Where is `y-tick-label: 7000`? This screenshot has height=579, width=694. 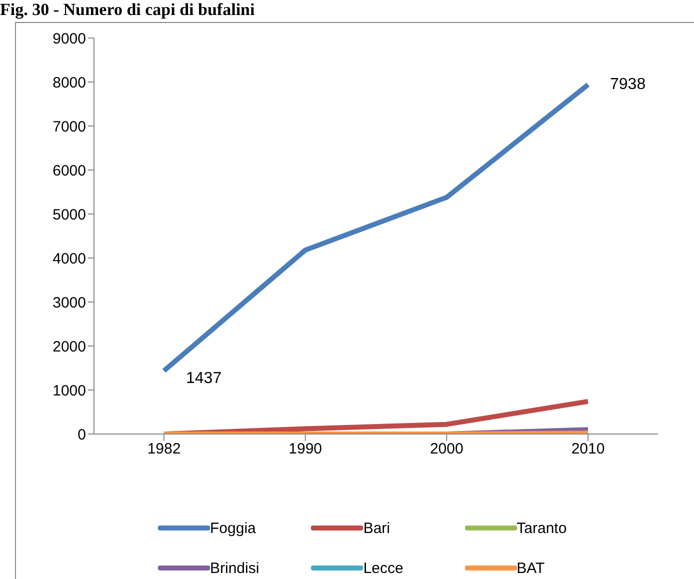
y-tick-label: 7000 is located at coordinates (69, 127).